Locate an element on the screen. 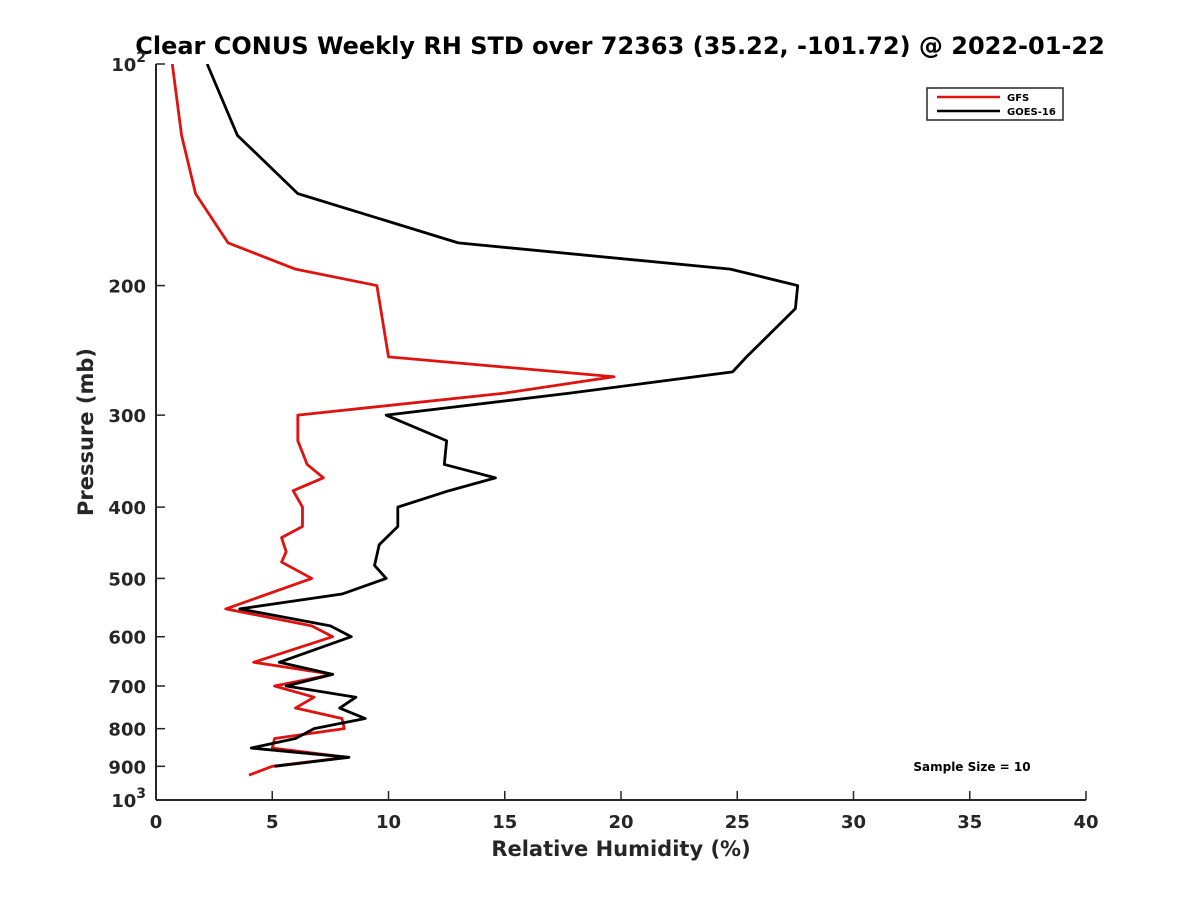  legend-label-goes16: GOES-16 is located at coordinates (1031, 112).